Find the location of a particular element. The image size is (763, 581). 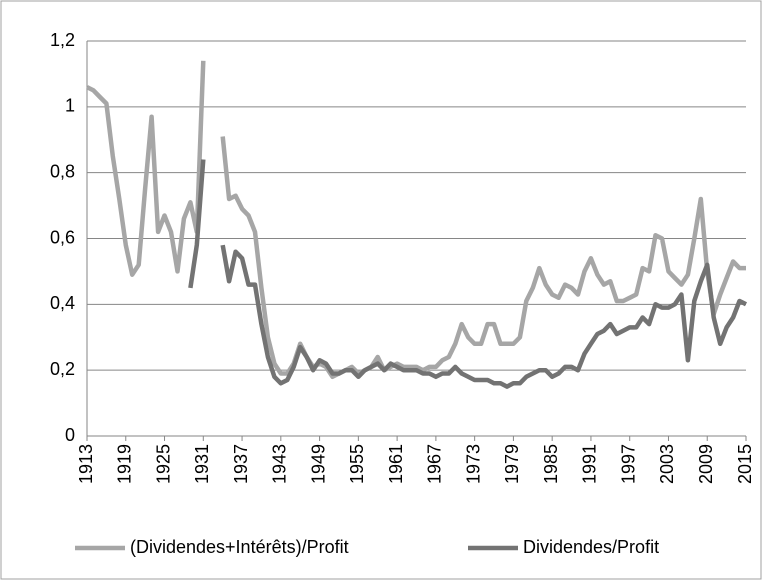

x-tick-label: 1961 is located at coordinates (396, 464).